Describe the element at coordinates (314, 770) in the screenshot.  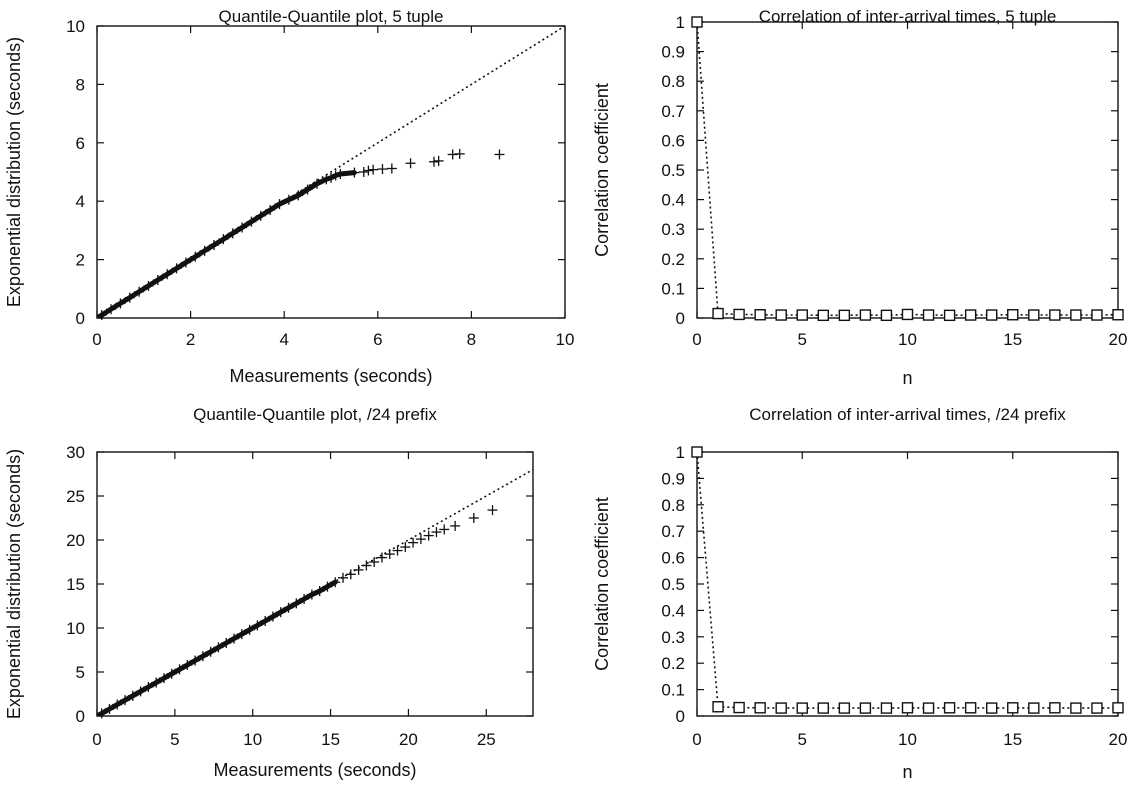
I see `x-axis-label: Measurements (seconds)` at that location.